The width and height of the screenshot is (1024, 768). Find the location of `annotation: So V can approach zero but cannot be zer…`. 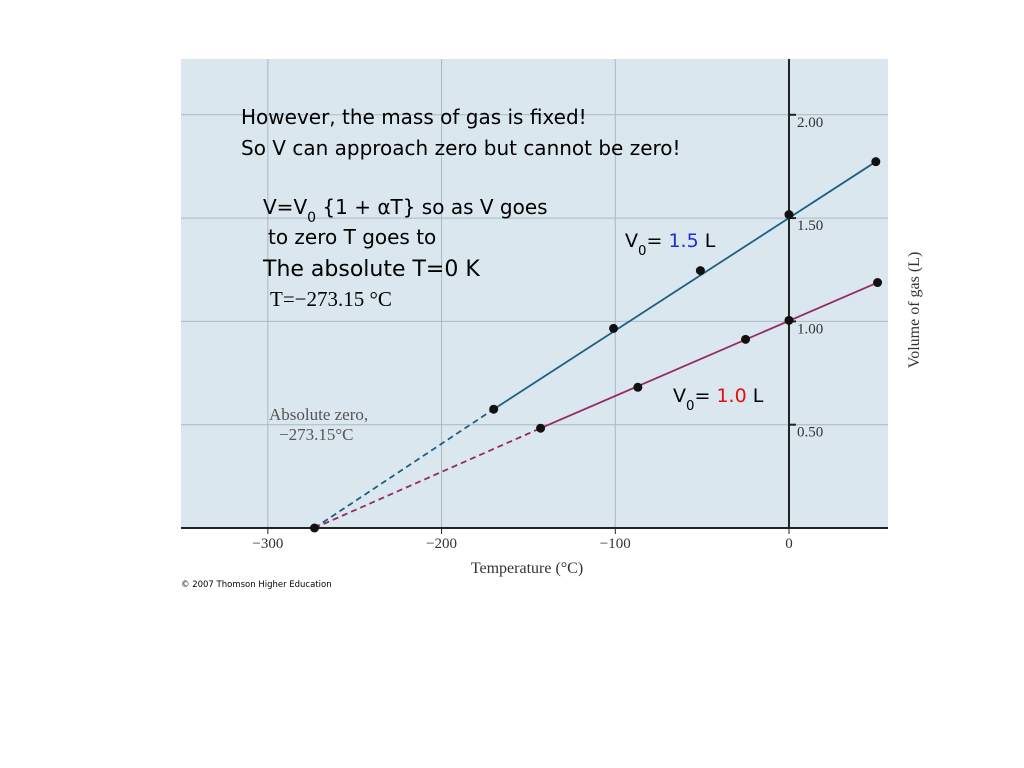

annotation: So V can approach zero but cannot be zer… is located at coordinates (461, 148).